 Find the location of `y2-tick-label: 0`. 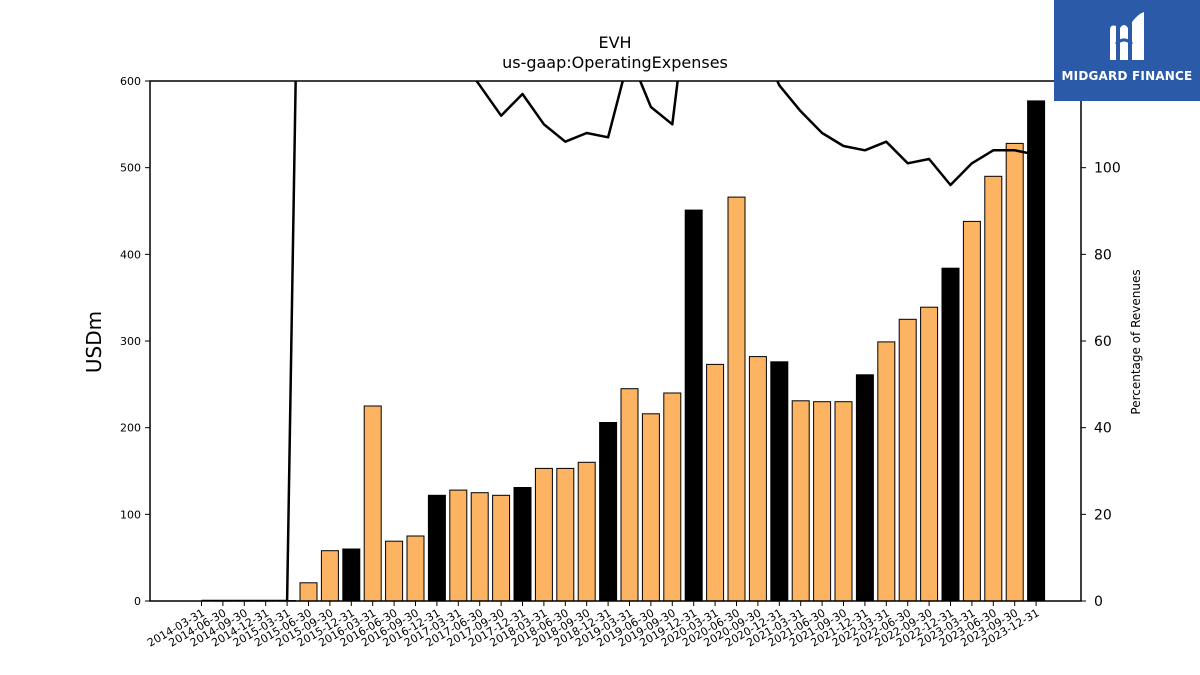

y2-tick-label: 0 is located at coordinates (1098, 602).